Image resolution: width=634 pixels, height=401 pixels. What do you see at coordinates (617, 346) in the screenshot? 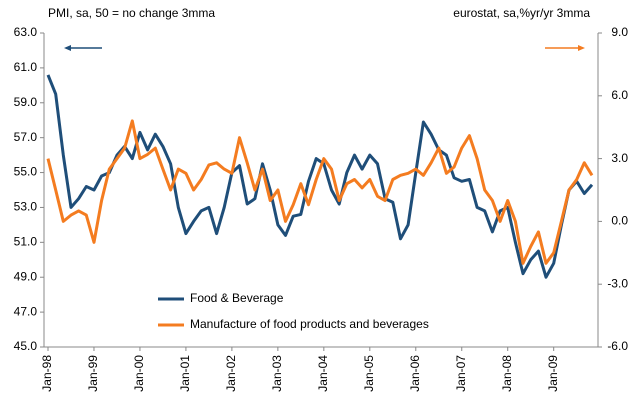
I see `y2-tick-label: -6.0` at bounding box center [617, 346].